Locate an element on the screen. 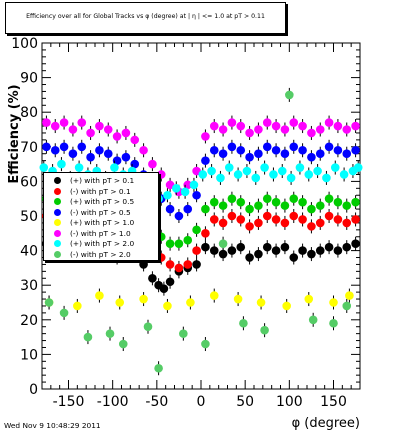 This screenshot has height=433, width=400. legend-label: (-) with pT > 2.0 is located at coordinates (100, 254).